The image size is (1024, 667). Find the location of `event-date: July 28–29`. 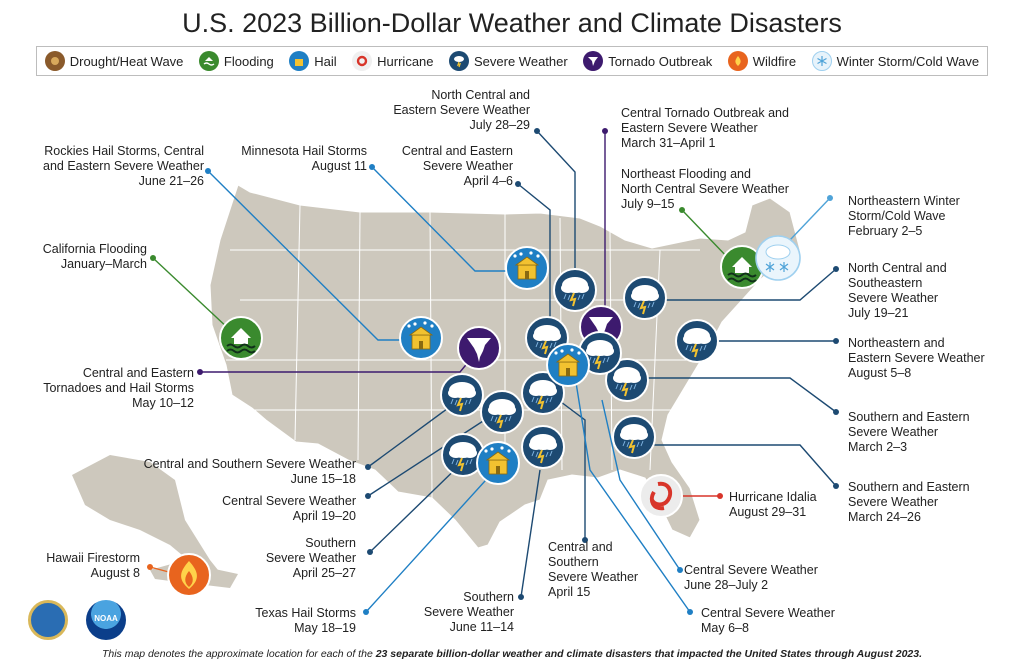

event-date: July 28–29 is located at coordinates (499, 125).